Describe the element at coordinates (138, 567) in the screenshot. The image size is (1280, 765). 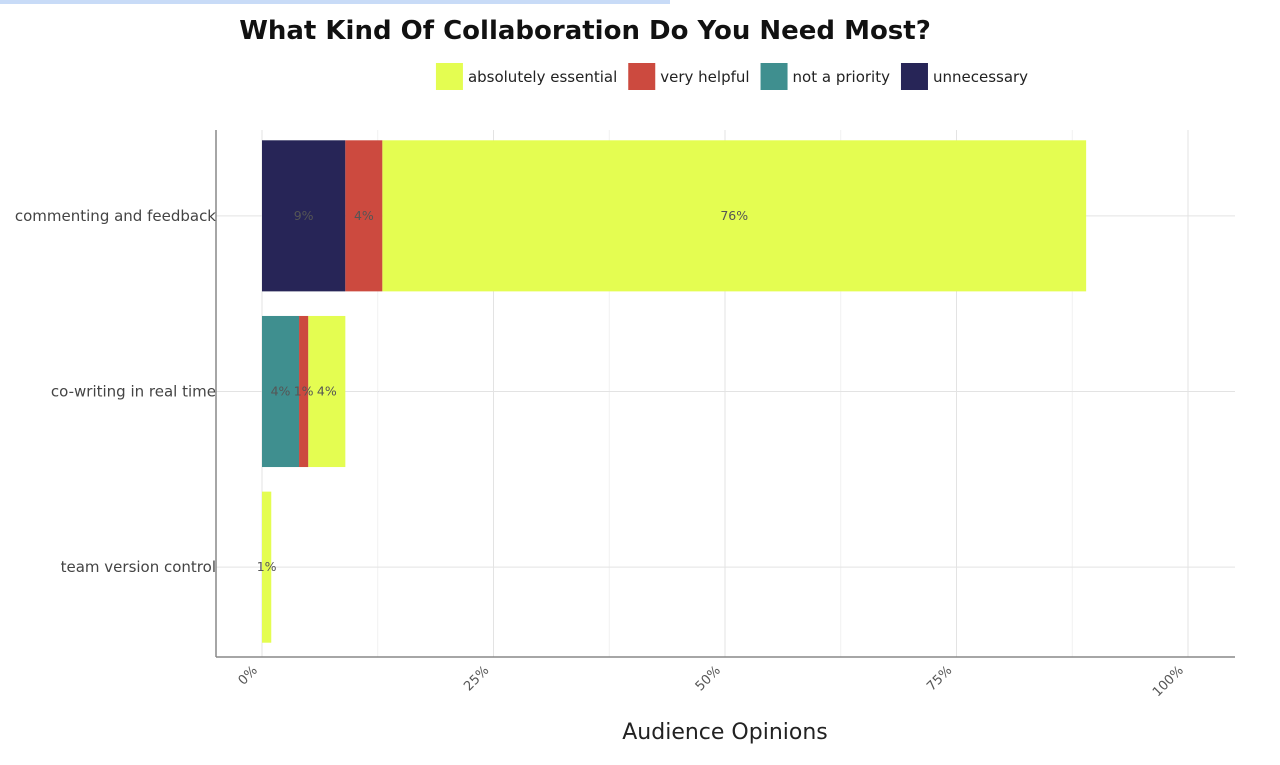
I see `category-label-team-version-control: team version control` at that location.